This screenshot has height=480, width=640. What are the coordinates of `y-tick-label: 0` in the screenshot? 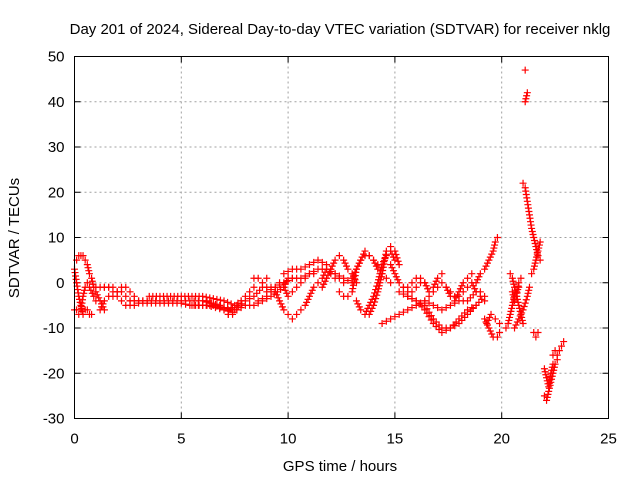 It's located at (60, 283).